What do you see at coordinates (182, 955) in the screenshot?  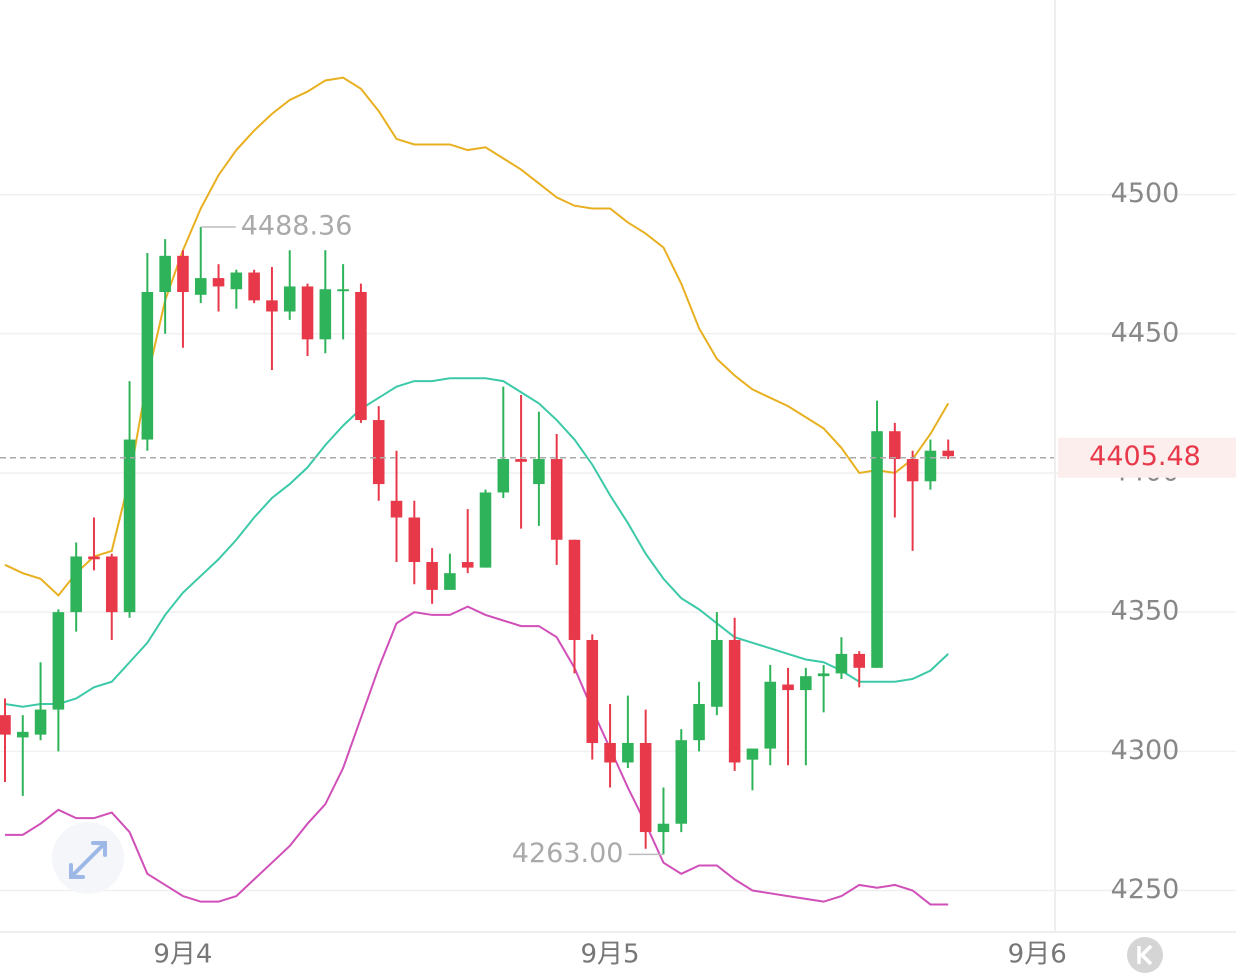 I see `x-tick-label: 9月4` at bounding box center [182, 955].